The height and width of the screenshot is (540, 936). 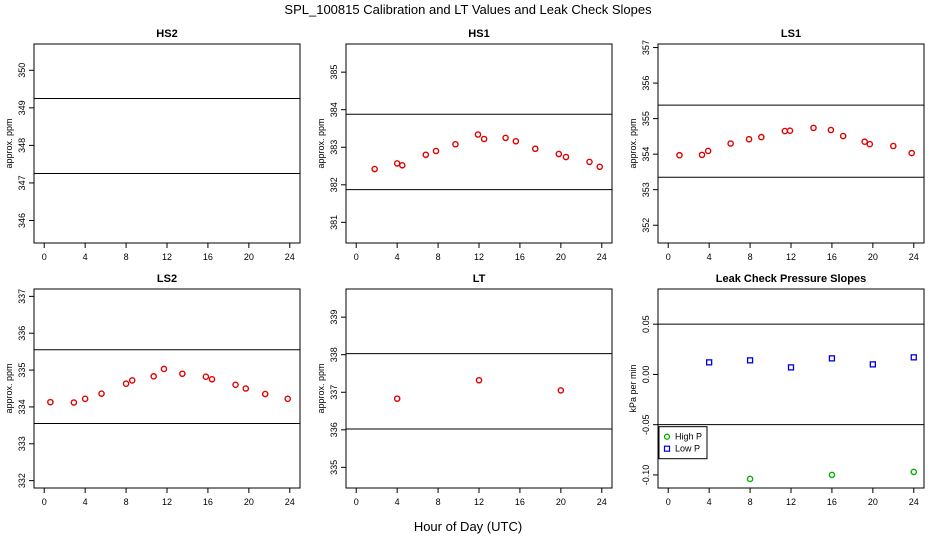 I want to click on y-axis-label: kPa per min, so click(x=633, y=388).